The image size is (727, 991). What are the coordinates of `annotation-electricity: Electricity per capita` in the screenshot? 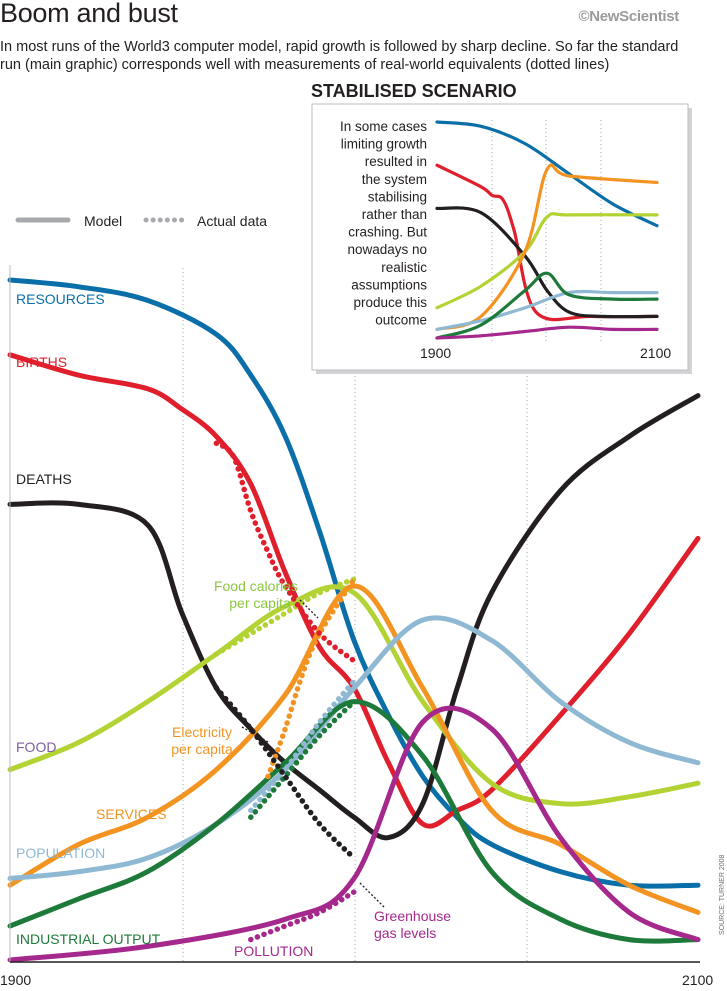 It's located at (202, 740).